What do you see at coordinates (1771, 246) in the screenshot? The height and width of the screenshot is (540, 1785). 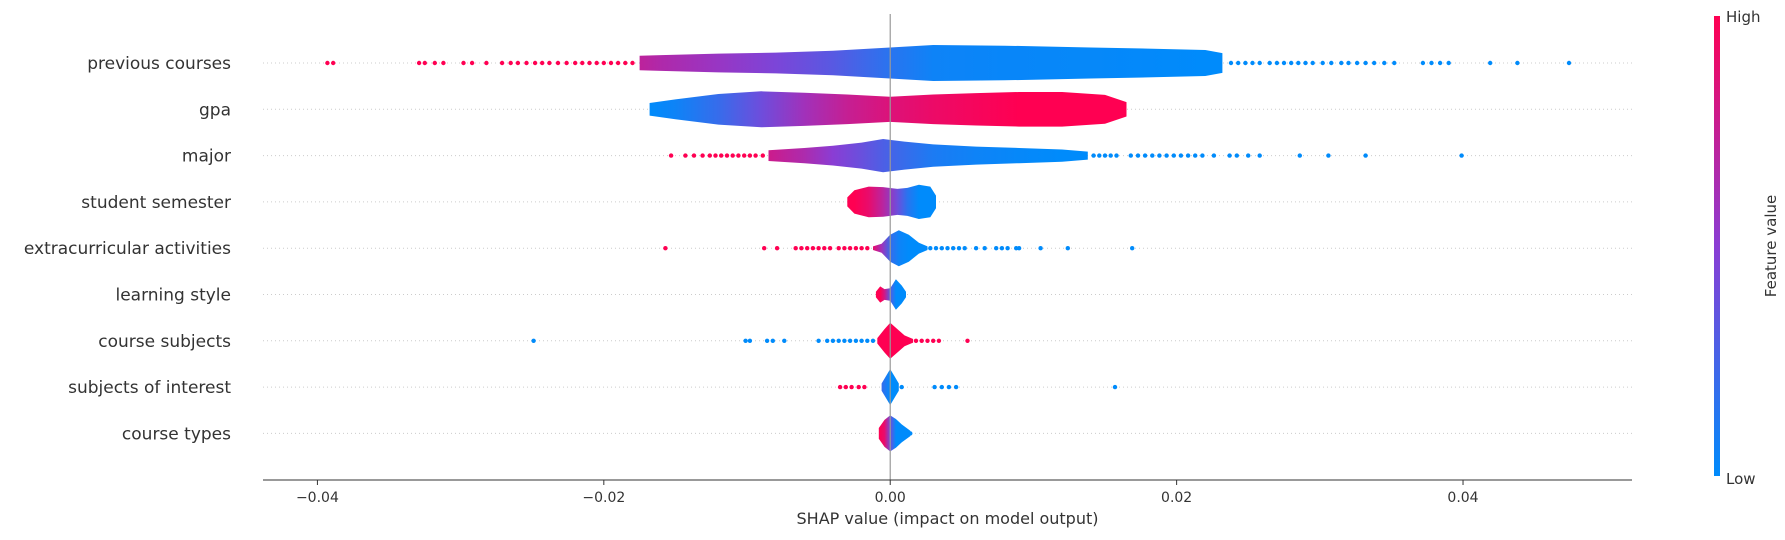 I see `colorbar-title: Feature value` at bounding box center [1771, 246].